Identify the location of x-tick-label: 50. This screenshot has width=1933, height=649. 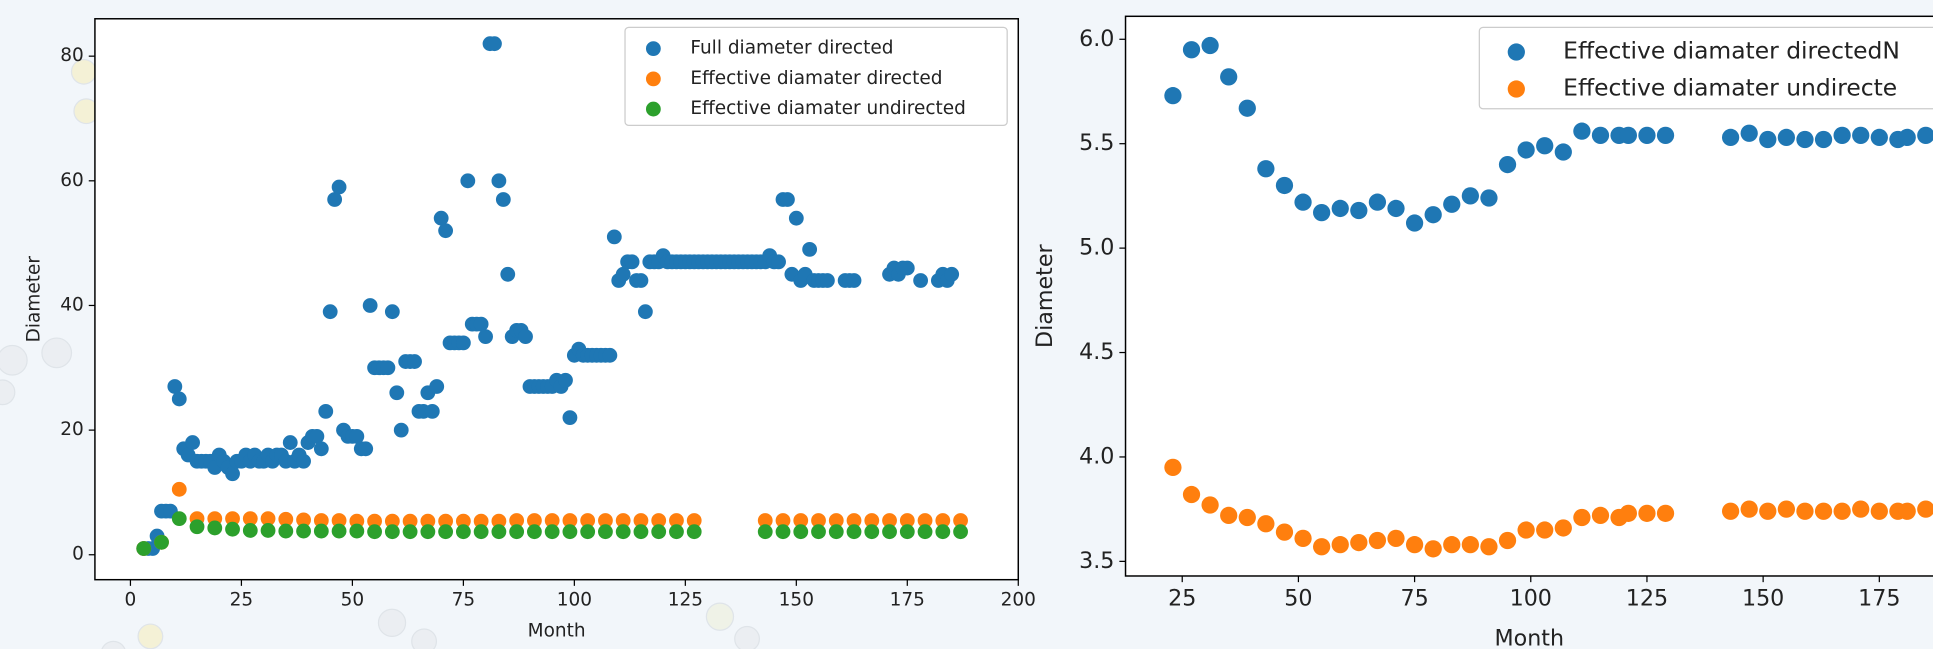
(1298, 599).